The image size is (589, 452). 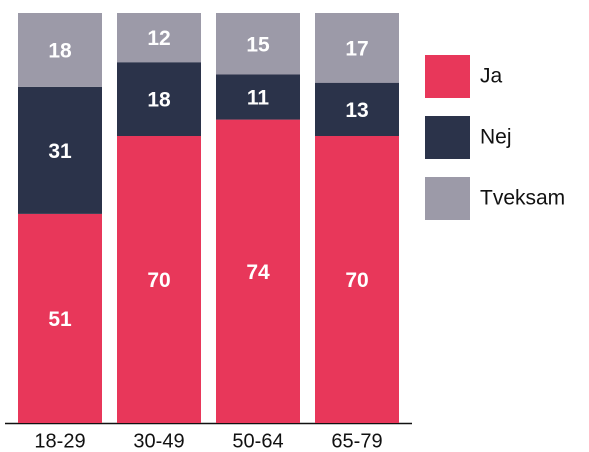 I want to click on x-tick-label: 18-29, so click(x=59, y=441).